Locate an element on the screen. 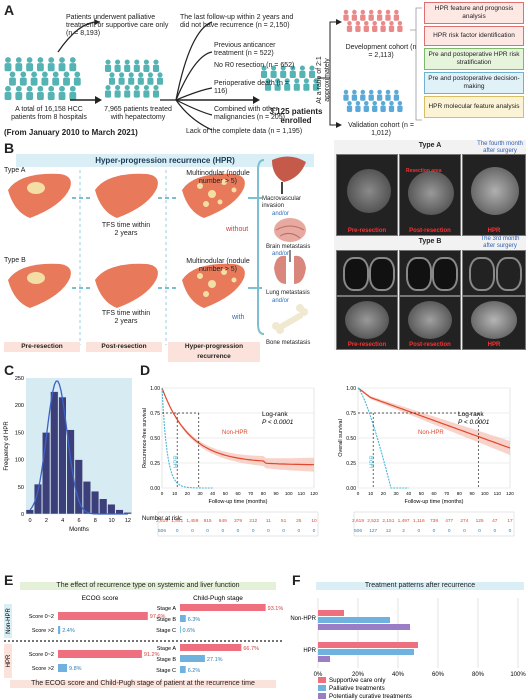 The width and height of the screenshot is (528, 700). logrank-label: Log-rank is located at coordinates (275, 414).